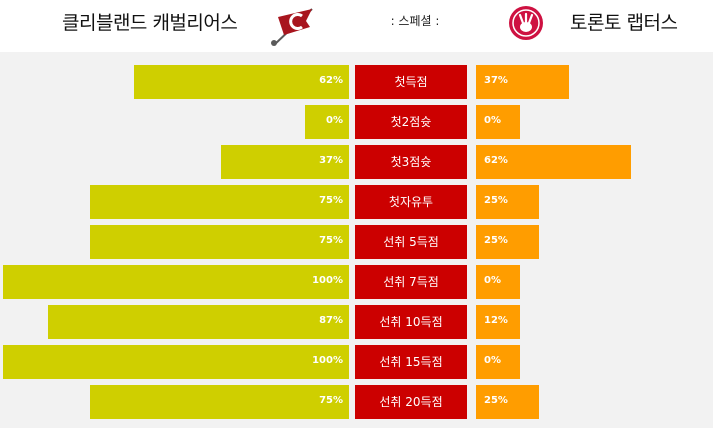  I want to click on stat-row: 37% 첫3점슛 62%, so click(356, 162).